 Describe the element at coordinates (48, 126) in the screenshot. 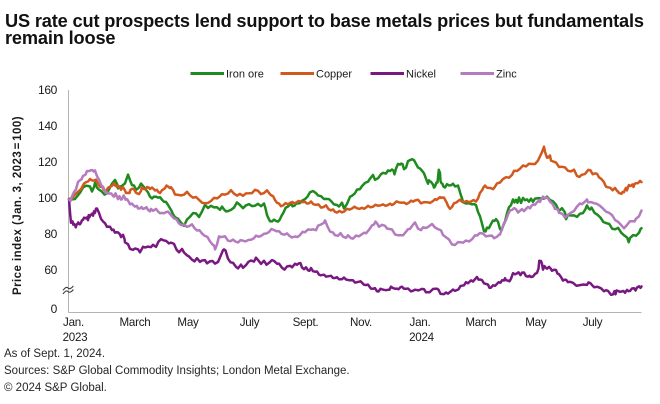

I see `svg-text: 140` at that location.